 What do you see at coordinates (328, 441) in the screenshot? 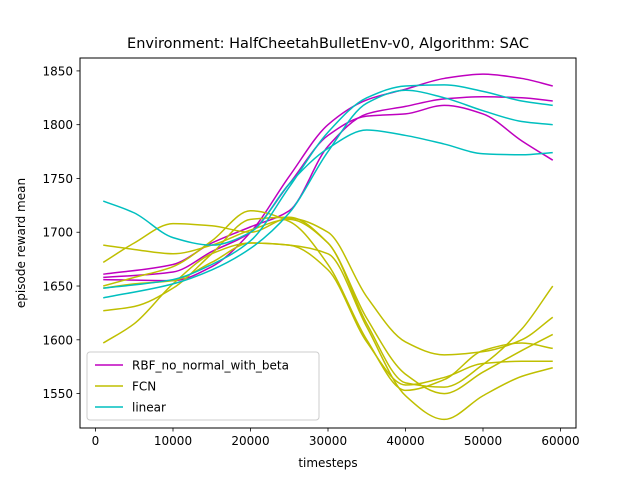
I see `x-tick-label: 30000` at bounding box center [328, 441].